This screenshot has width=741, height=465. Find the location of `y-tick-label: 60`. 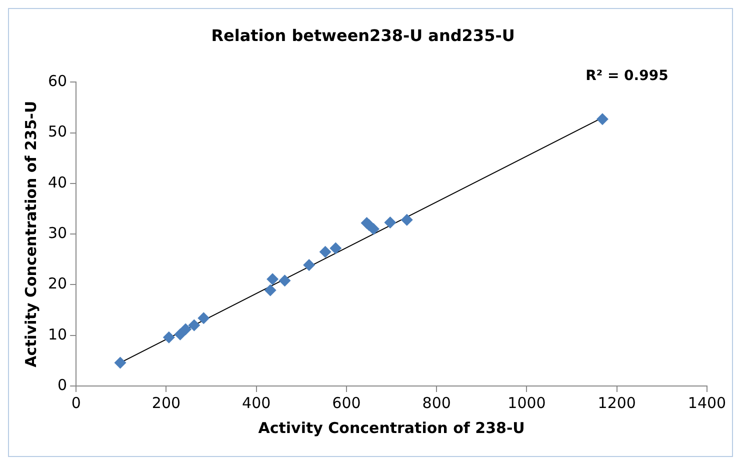

y-tick-label: 60 is located at coordinates (58, 81).